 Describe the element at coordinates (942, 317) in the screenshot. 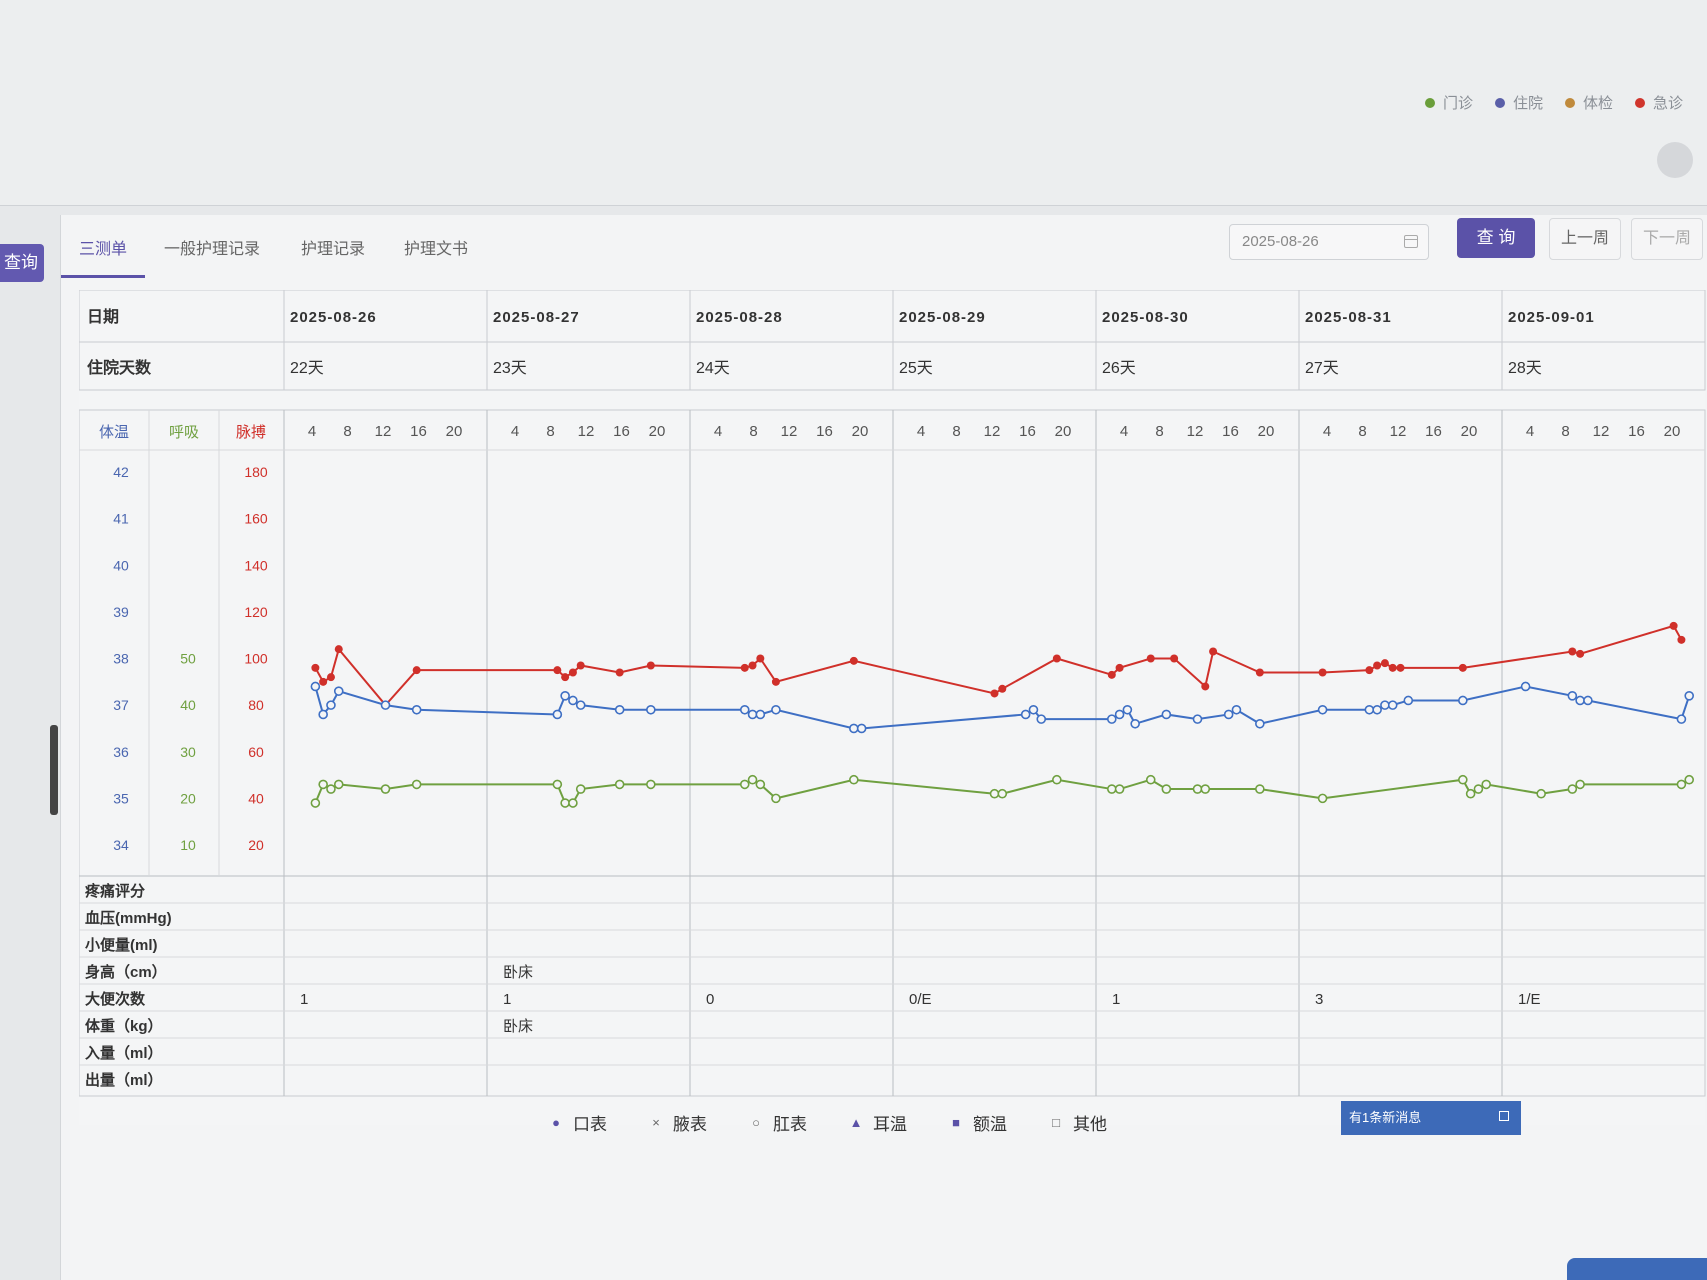

I see `header-date: 2025-08-29` at that location.